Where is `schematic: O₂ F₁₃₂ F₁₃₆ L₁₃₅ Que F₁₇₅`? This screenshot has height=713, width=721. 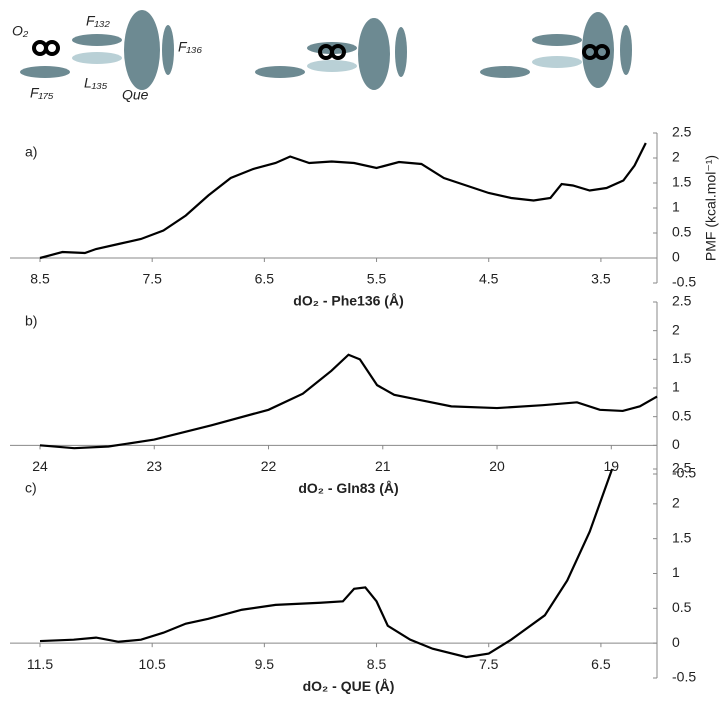
schematic: O₂ F₁₃₂ F₁₃₆ L₁₃₅ Que F₁₇₅ is located at coordinates (322, 56).